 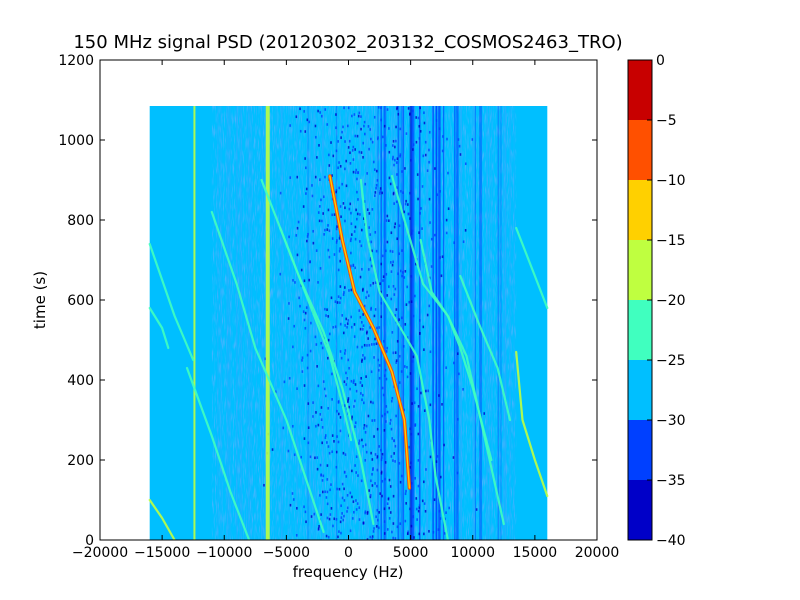 I want to click on doppler-trace, so click(x=162, y=519).